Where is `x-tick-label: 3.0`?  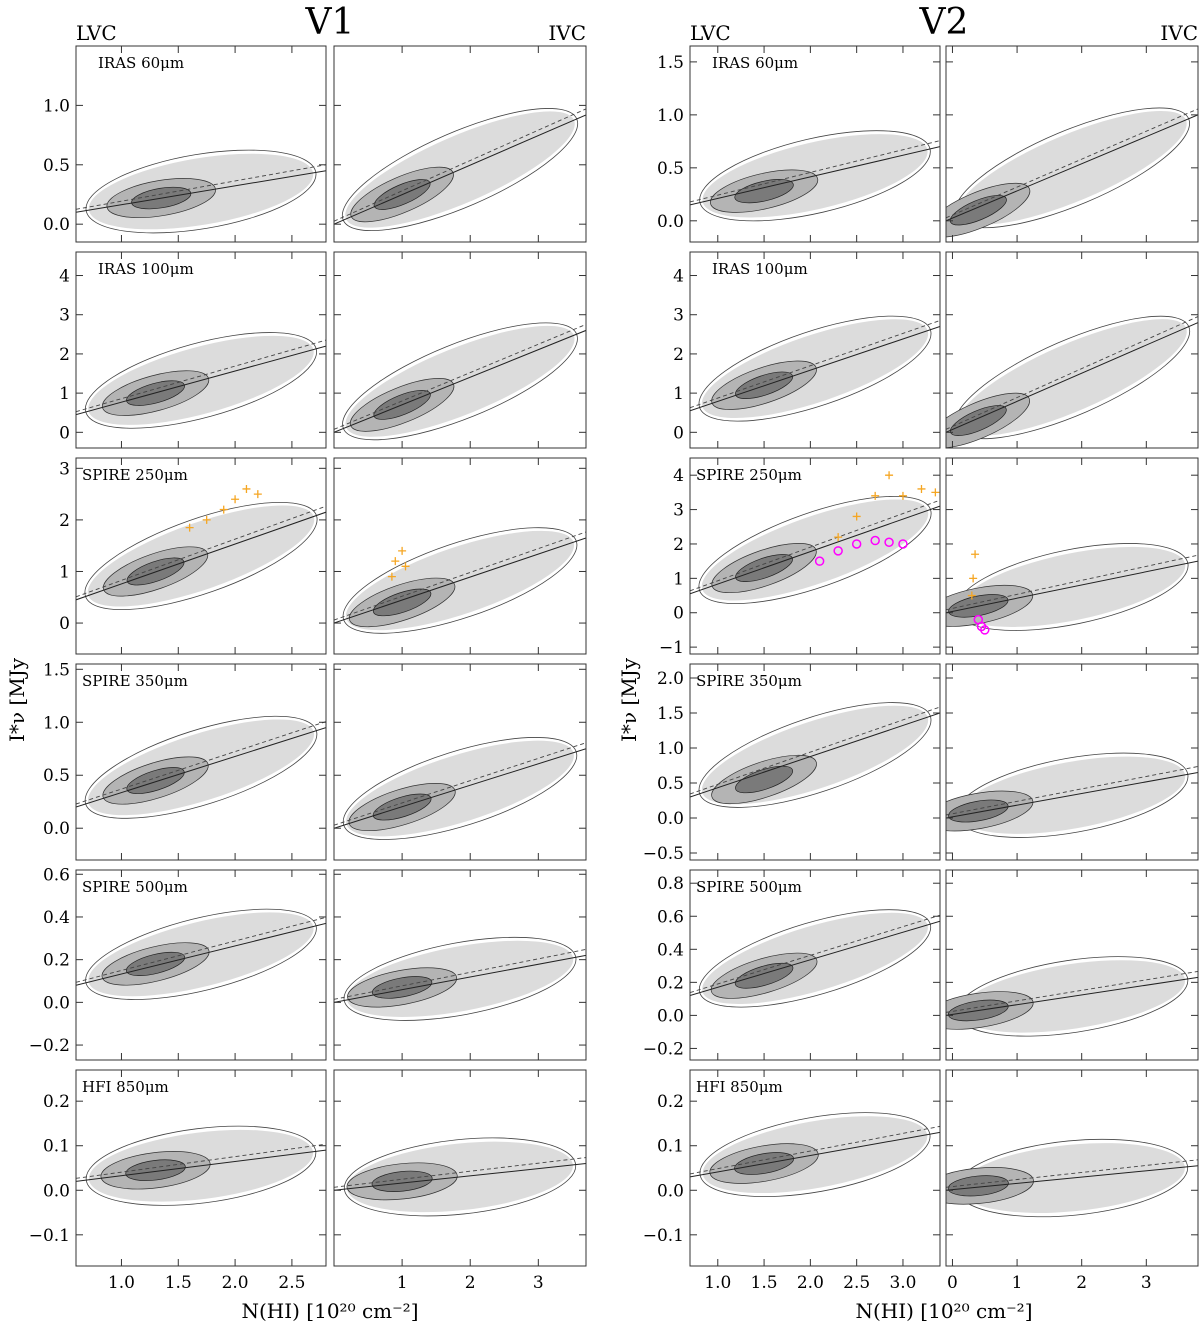
x-tick-label: 3.0 is located at coordinates (902, 1283).